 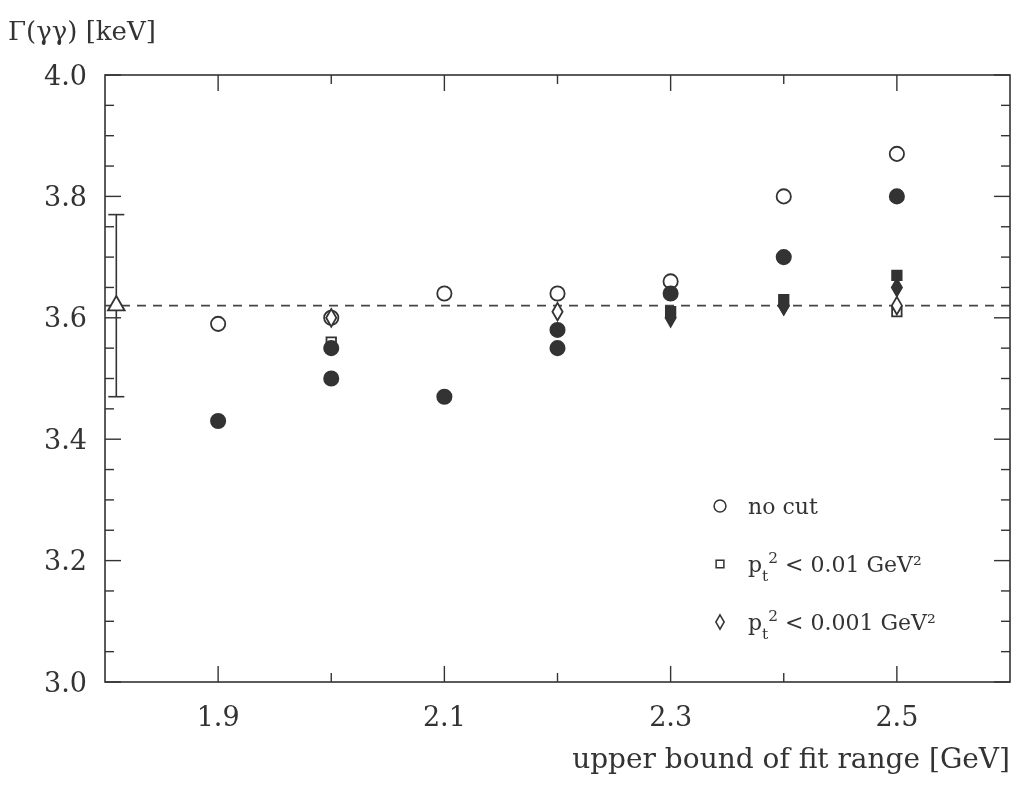 I want to click on legend-label: no cut, so click(x=783, y=506).